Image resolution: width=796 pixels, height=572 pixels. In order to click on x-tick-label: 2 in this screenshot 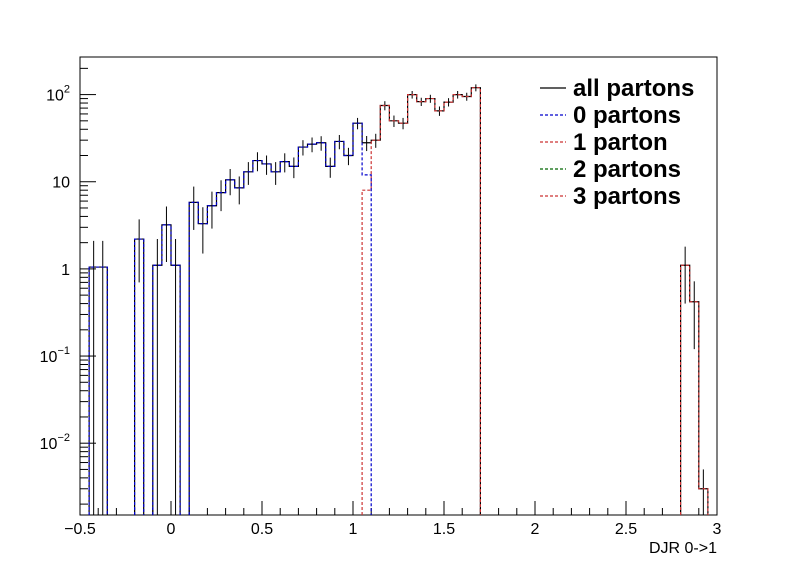, I will do `click(535, 529)`.